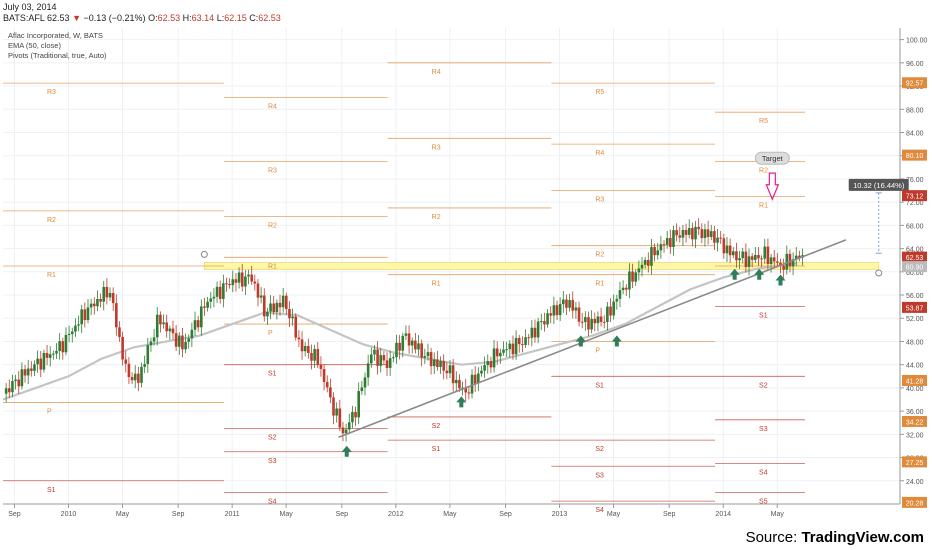  I want to click on pivot-label: S3, so click(272, 461).